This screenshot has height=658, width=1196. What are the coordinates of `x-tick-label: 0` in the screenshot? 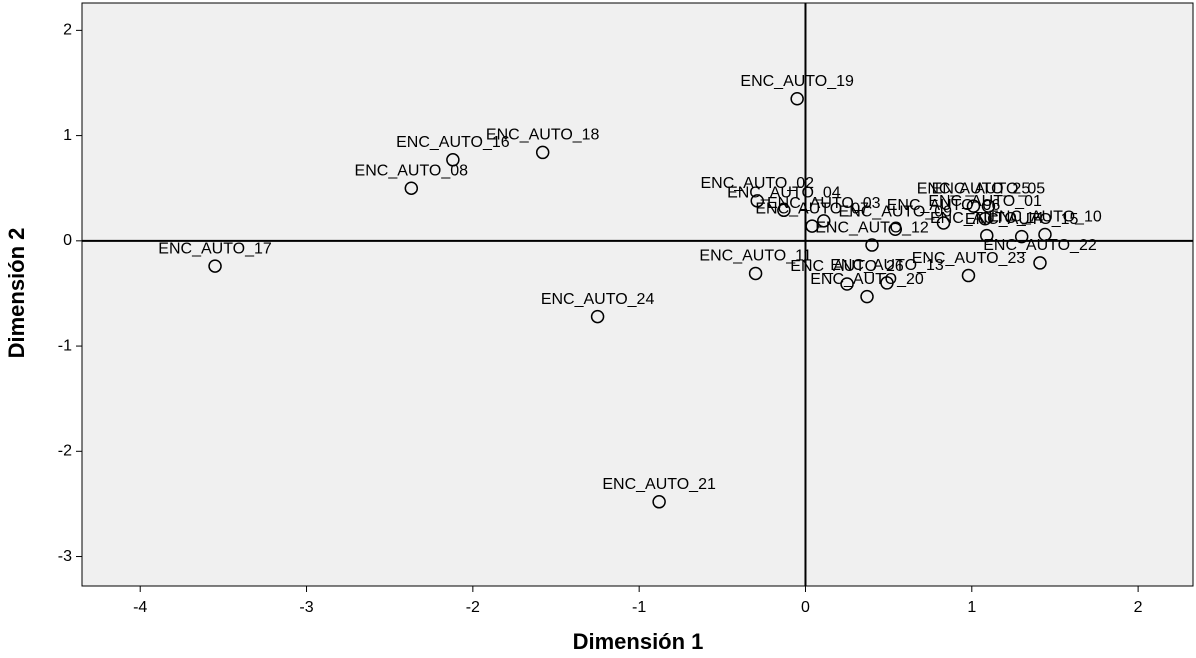 It's located at (805, 607).